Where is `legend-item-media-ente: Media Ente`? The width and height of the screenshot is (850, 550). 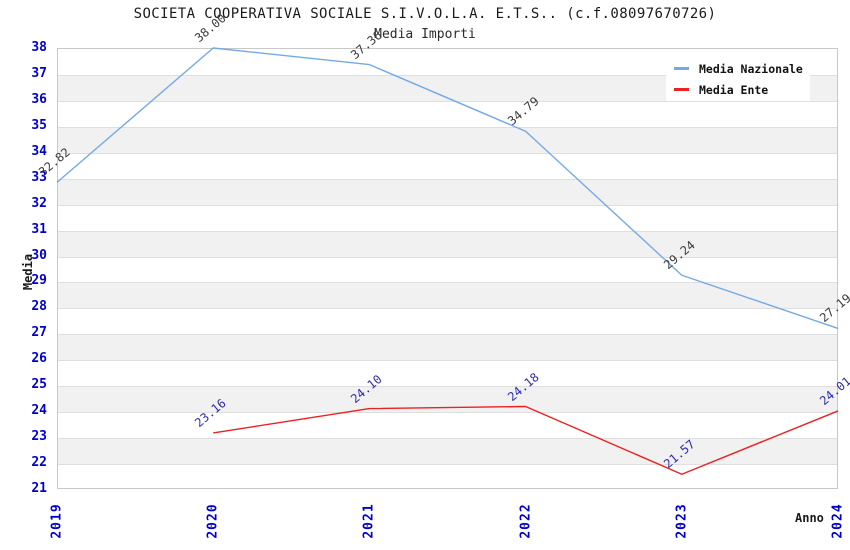 legend-item-media-ente: Media Ente is located at coordinates (742, 89).